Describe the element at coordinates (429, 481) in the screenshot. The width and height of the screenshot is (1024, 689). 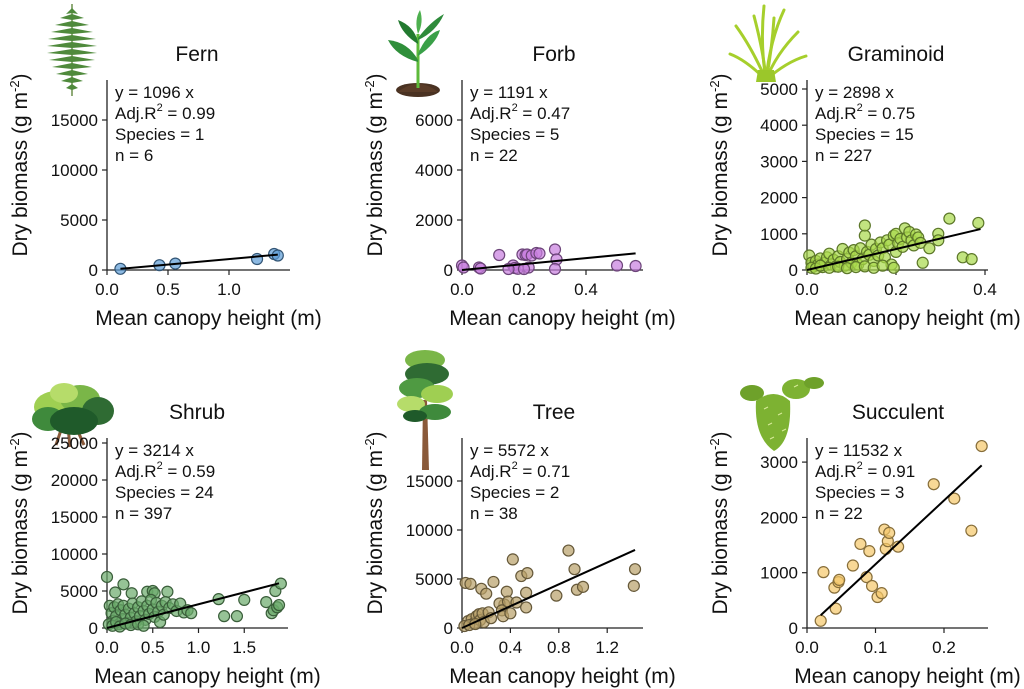
I see `y-tick-label: 15000` at that location.